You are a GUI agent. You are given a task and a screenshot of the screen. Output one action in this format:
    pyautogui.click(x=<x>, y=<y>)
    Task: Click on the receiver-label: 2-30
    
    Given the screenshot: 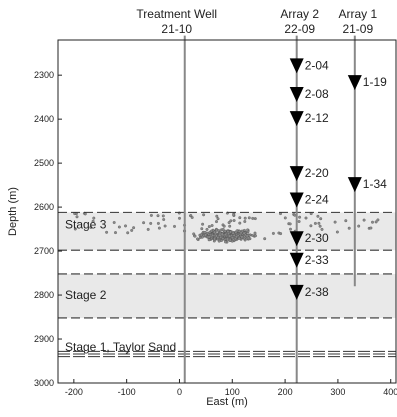 What is the action you would take?
    pyautogui.click(x=317, y=238)
    